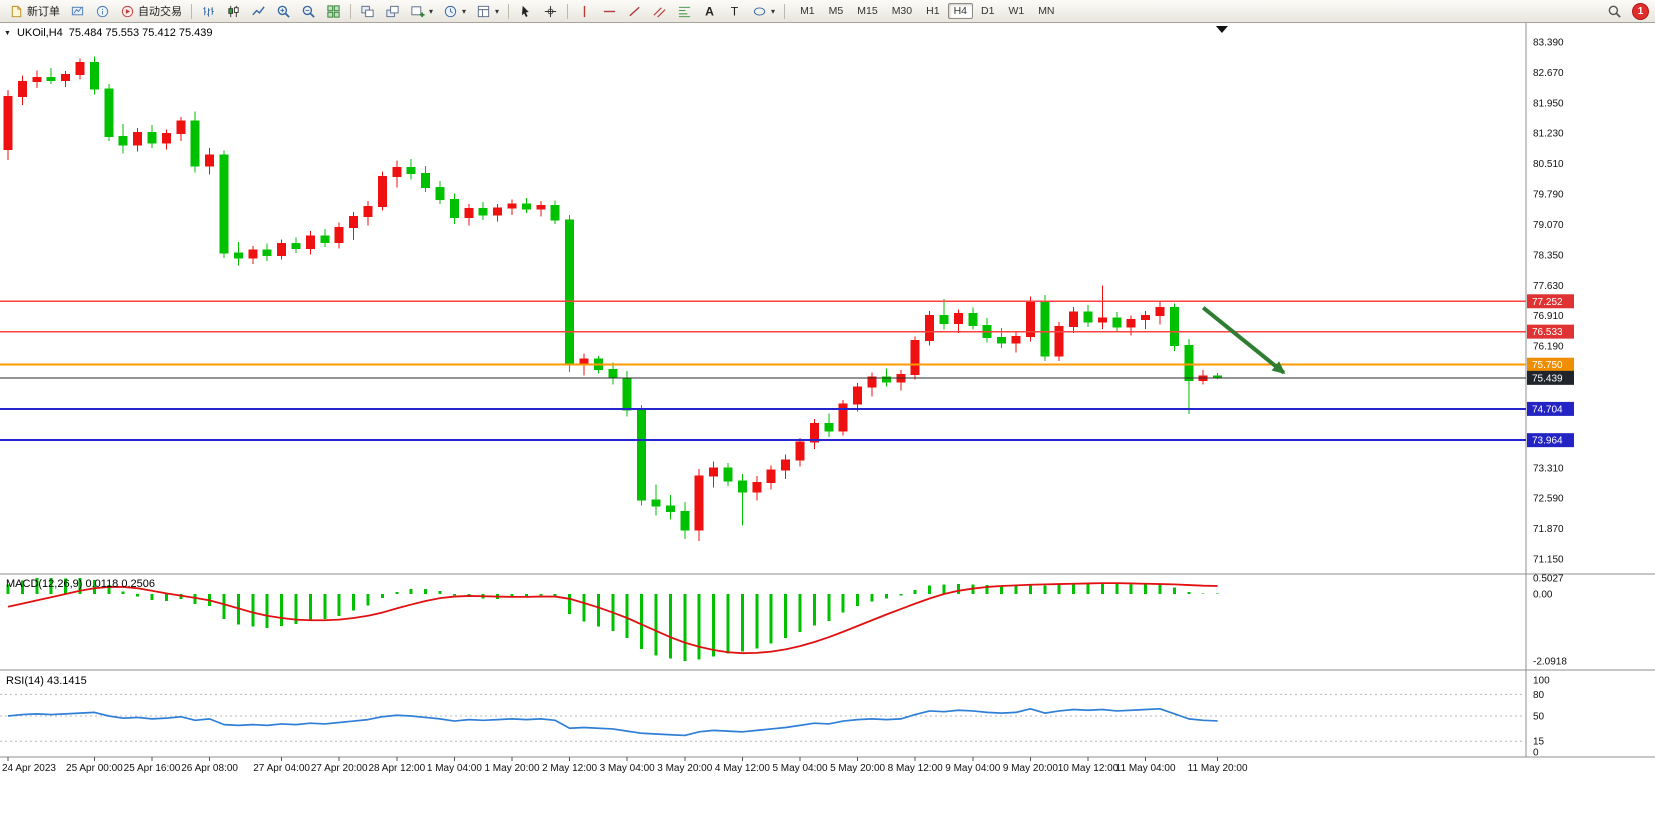 This screenshot has width=1655, height=826. What do you see at coordinates (160, 12) in the screenshot?
I see `autotrade-button-label: 自动交易` at bounding box center [160, 12].